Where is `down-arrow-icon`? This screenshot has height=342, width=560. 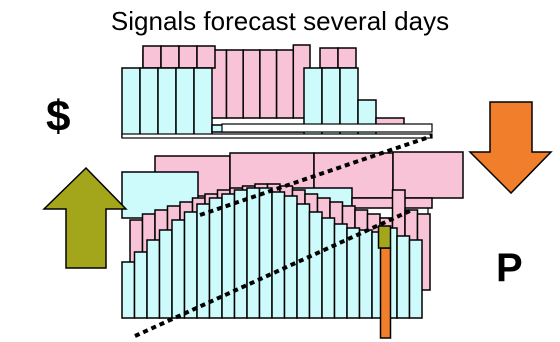 down-arrow-icon is located at coordinates (510, 148).